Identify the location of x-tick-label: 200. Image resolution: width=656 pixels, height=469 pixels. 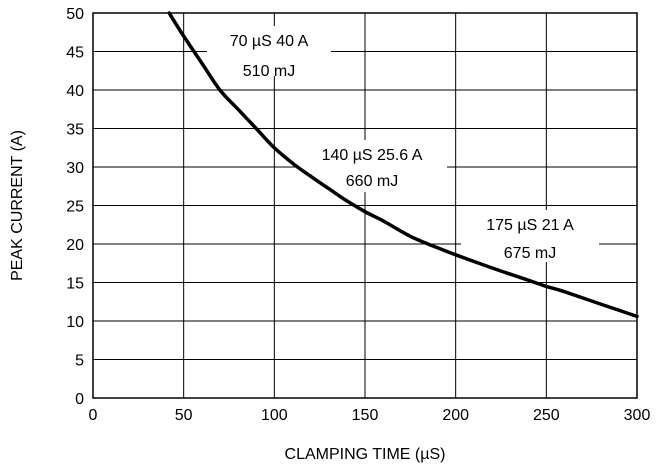
(455, 415).